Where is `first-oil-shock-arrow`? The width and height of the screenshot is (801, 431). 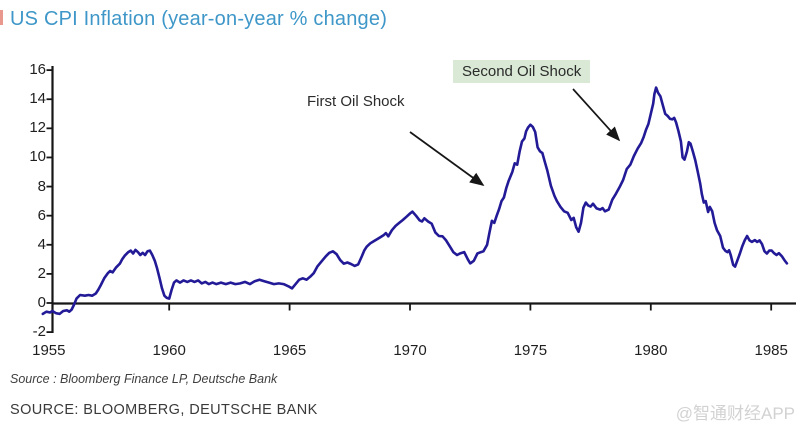 first-oil-shock-arrow is located at coordinates (447, 158).